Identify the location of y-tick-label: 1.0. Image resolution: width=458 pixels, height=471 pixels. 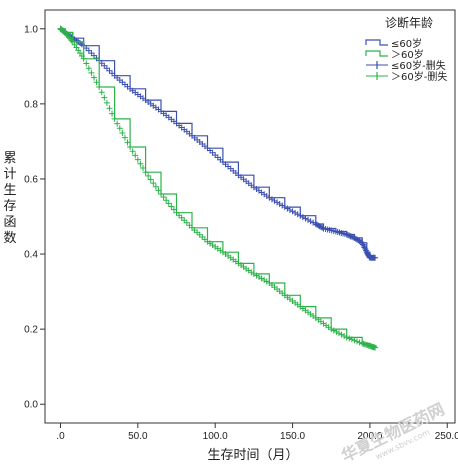
(31, 29).